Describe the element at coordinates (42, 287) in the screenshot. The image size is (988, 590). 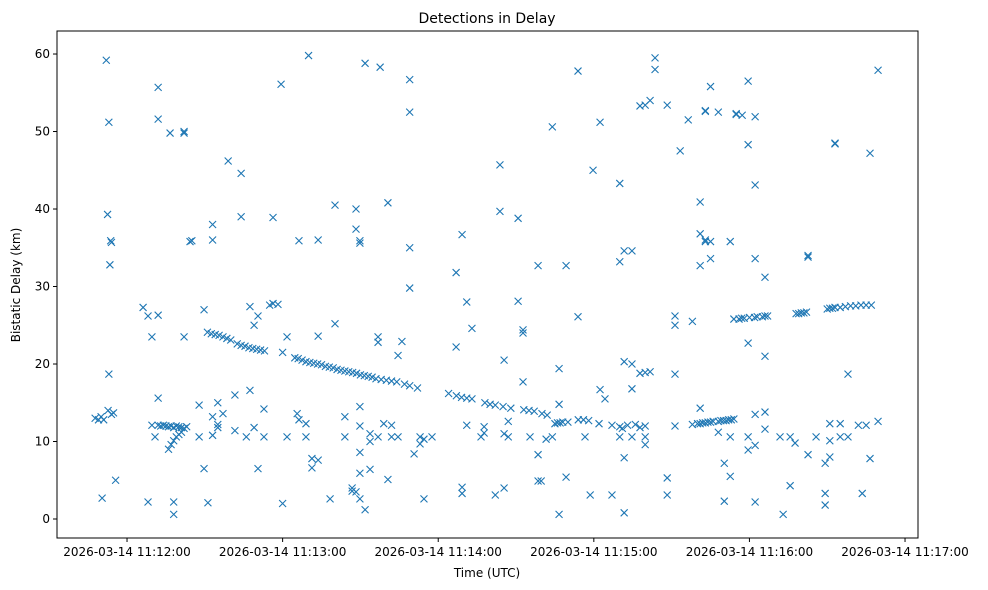
I see `y-tick-label: 30` at that location.